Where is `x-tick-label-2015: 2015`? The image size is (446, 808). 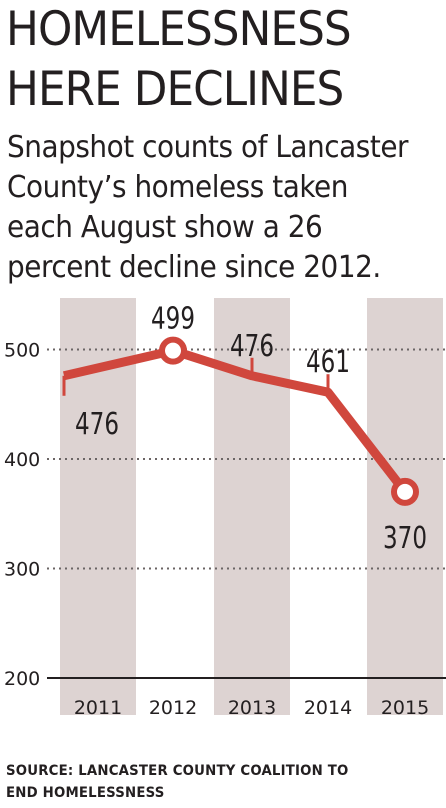
x-tick-label-2015: 2015 is located at coordinates (405, 708).